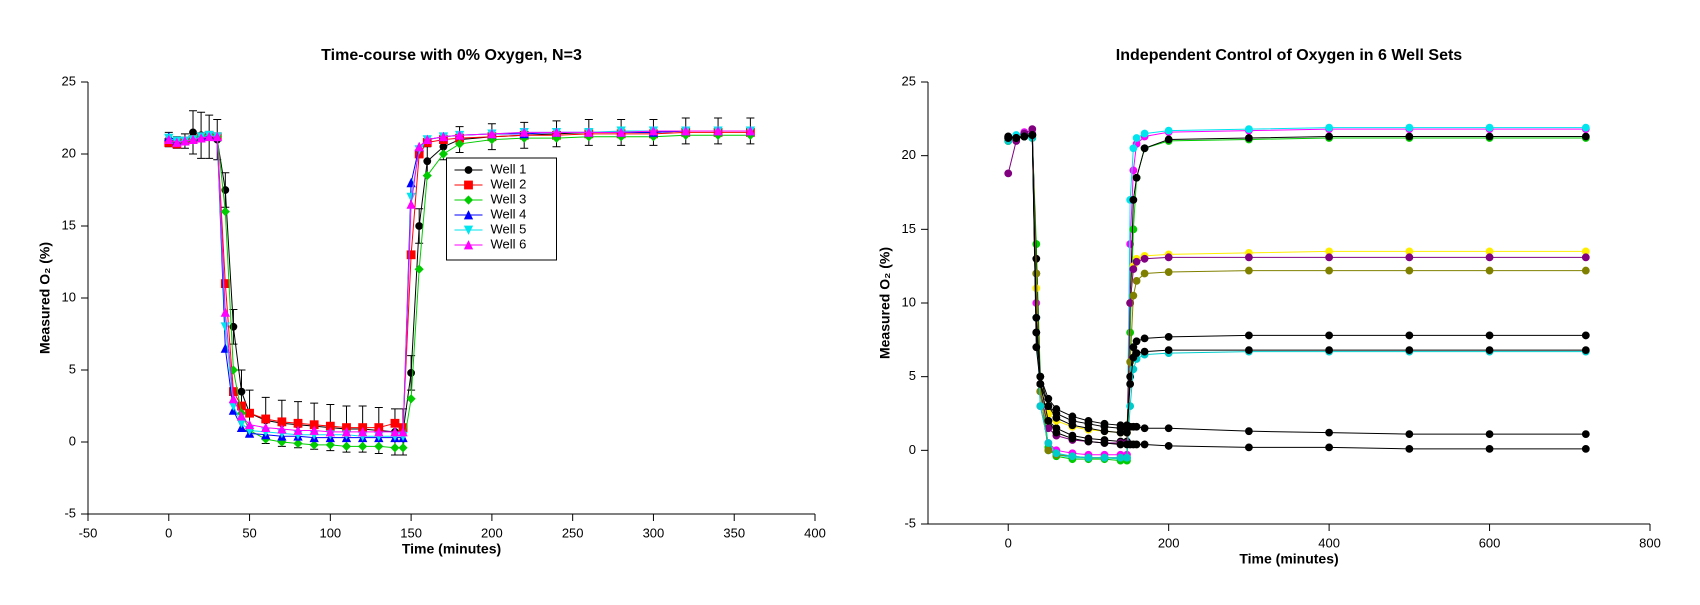 The width and height of the screenshot is (1700, 605). What do you see at coordinates (1288, 559) in the screenshot?
I see `x-axis-label: Time (minutes)` at bounding box center [1288, 559].